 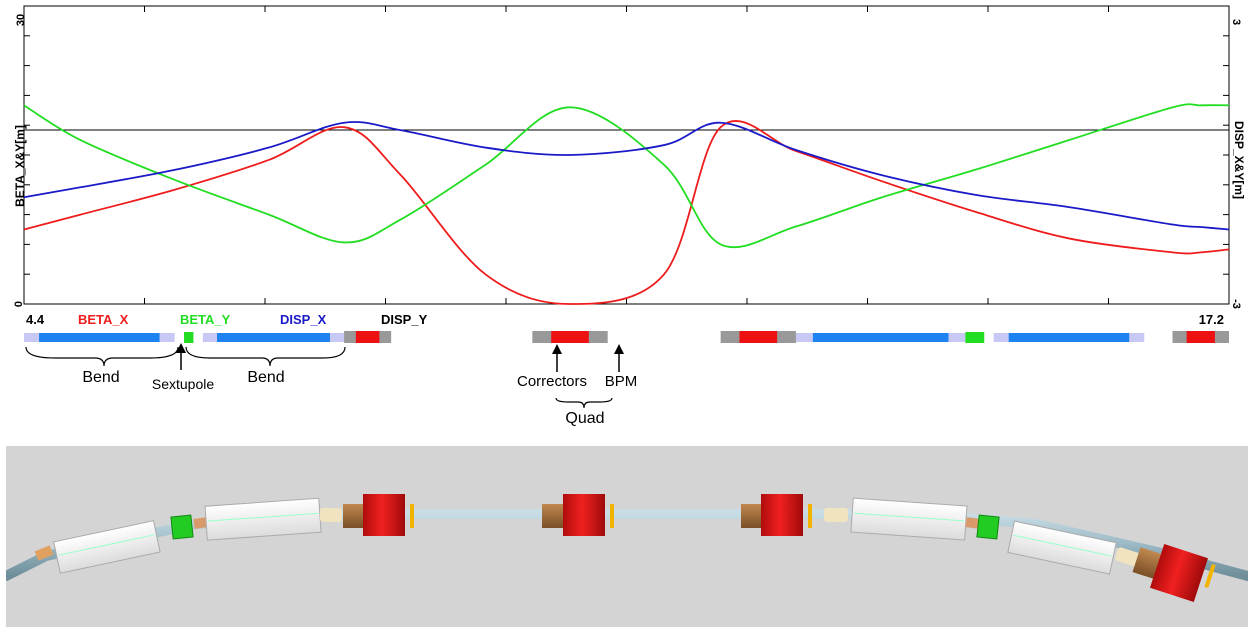 I want to click on brace-quad, so click(x=584, y=403).